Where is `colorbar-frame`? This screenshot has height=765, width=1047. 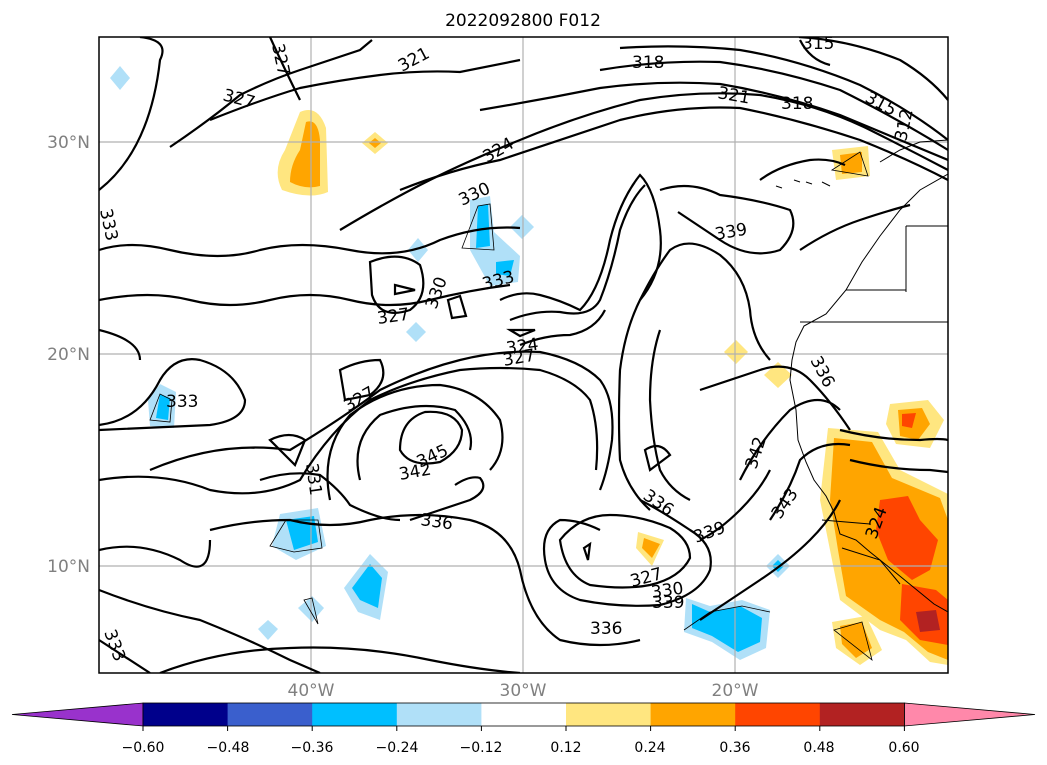 colorbar-frame is located at coordinates (523, 714).